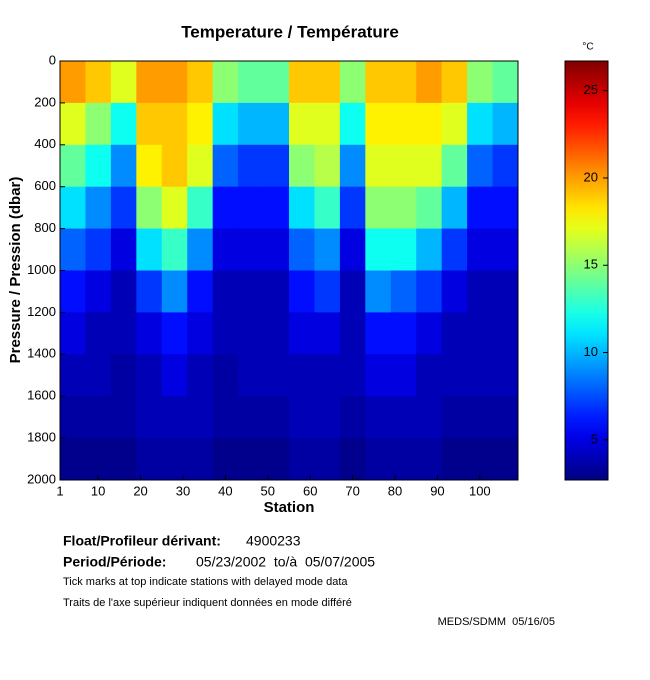  I want to click on float-id: 4900233, so click(273, 541).